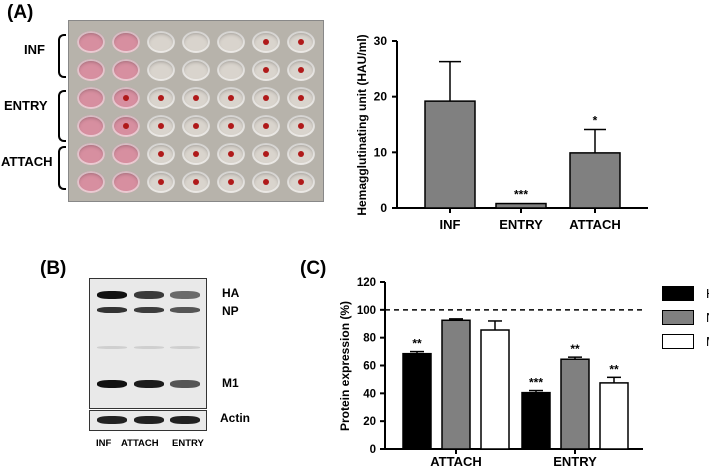 This screenshot has height=468, width=709. What do you see at coordinates (381, 97) in the screenshot?
I see `chart-a-y-tick-label: 20` at bounding box center [381, 97].